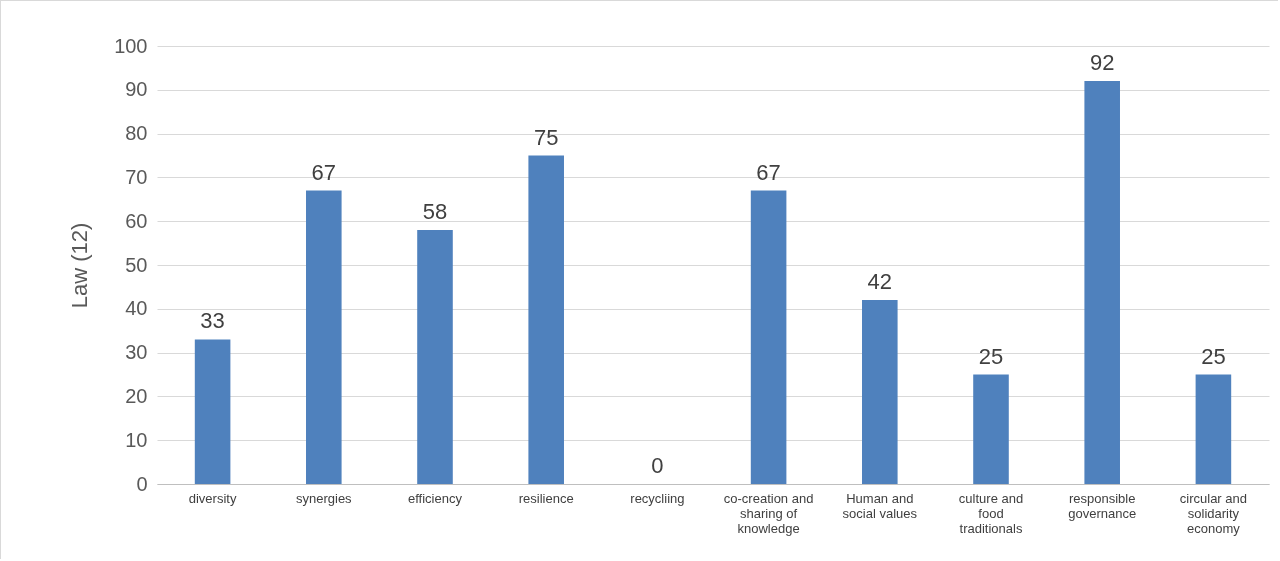 The width and height of the screenshot is (1280, 561). What do you see at coordinates (768, 513) in the screenshot?
I see `x-tick-label: co-creation and sharing of knowledge` at bounding box center [768, 513].